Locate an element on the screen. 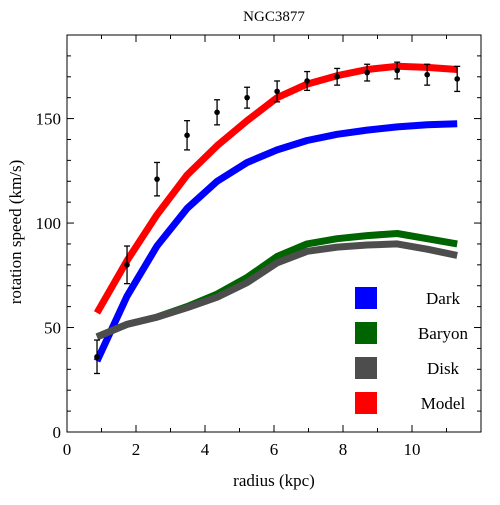  chart-title: NGC3877 is located at coordinates (274, 17).